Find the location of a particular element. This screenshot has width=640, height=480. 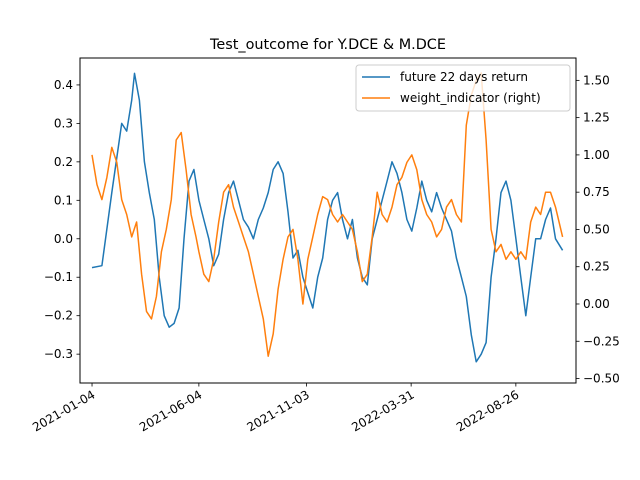

right-y-tick-label: 0.25 is located at coordinates (596, 267).